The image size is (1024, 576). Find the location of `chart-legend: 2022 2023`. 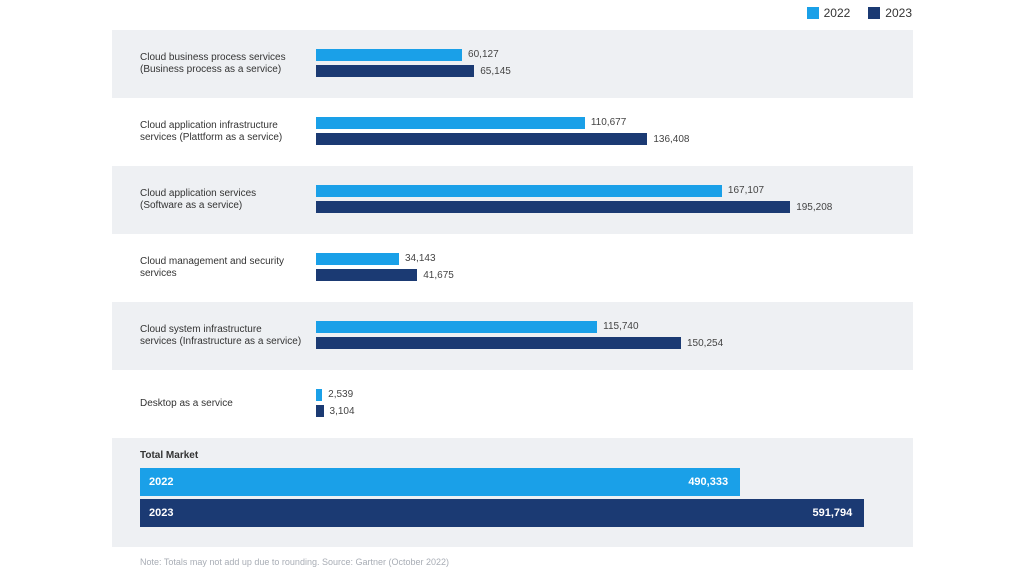

chart-legend: 2022 2023 is located at coordinates (859, 13).